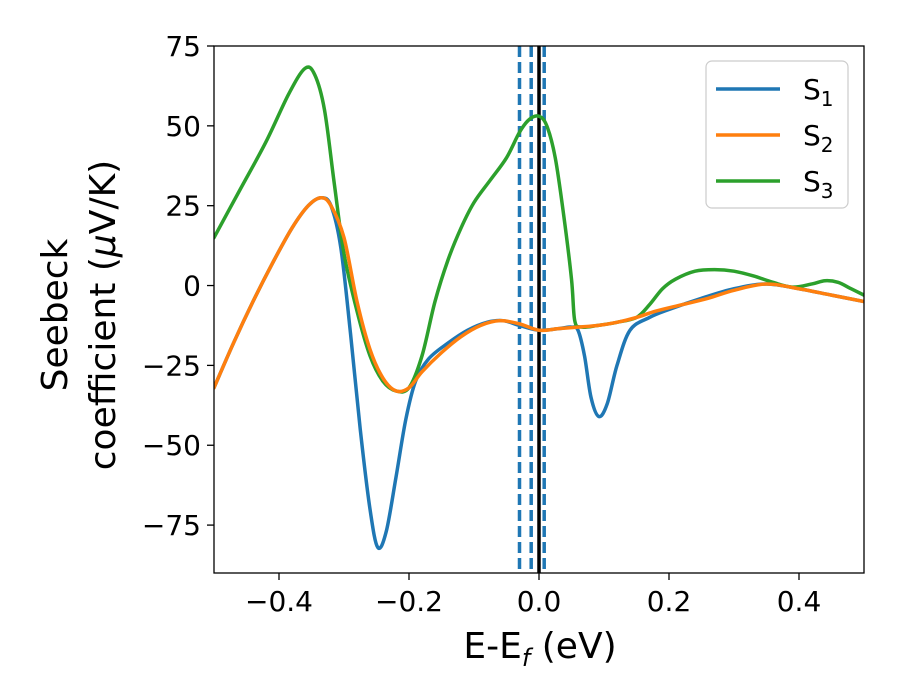 This screenshot has height=700, width=900. What do you see at coordinates (409, 601) in the screenshot?
I see `x-tick-label: −0.2` at bounding box center [409, 601].